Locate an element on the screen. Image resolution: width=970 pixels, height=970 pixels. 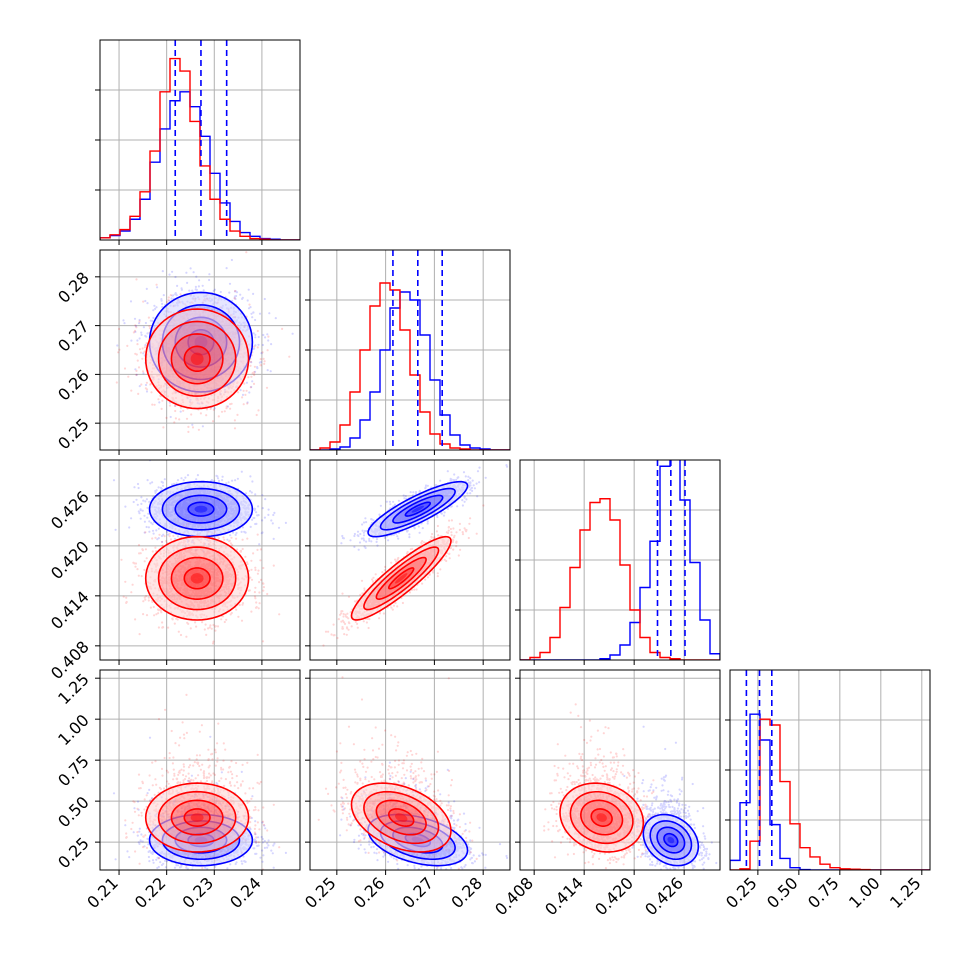
histogram-series-b is located at coordinates (200, 148).